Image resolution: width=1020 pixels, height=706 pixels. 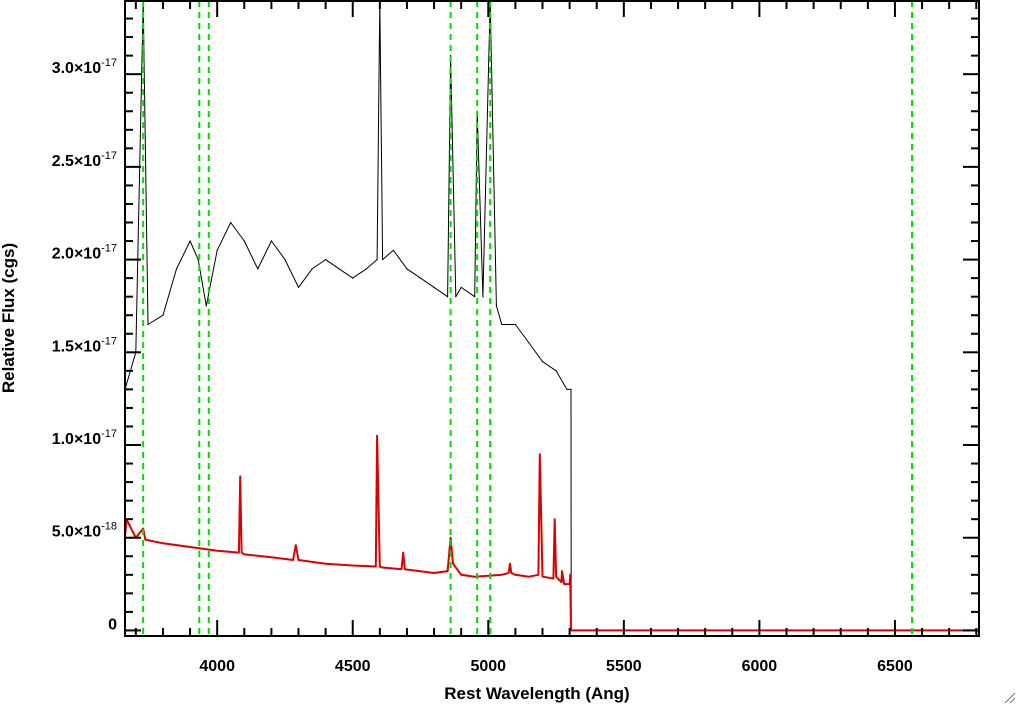 I want to click on y-tick-label: 1.5×10⁻¹⁷, so click(x=84, y=345).